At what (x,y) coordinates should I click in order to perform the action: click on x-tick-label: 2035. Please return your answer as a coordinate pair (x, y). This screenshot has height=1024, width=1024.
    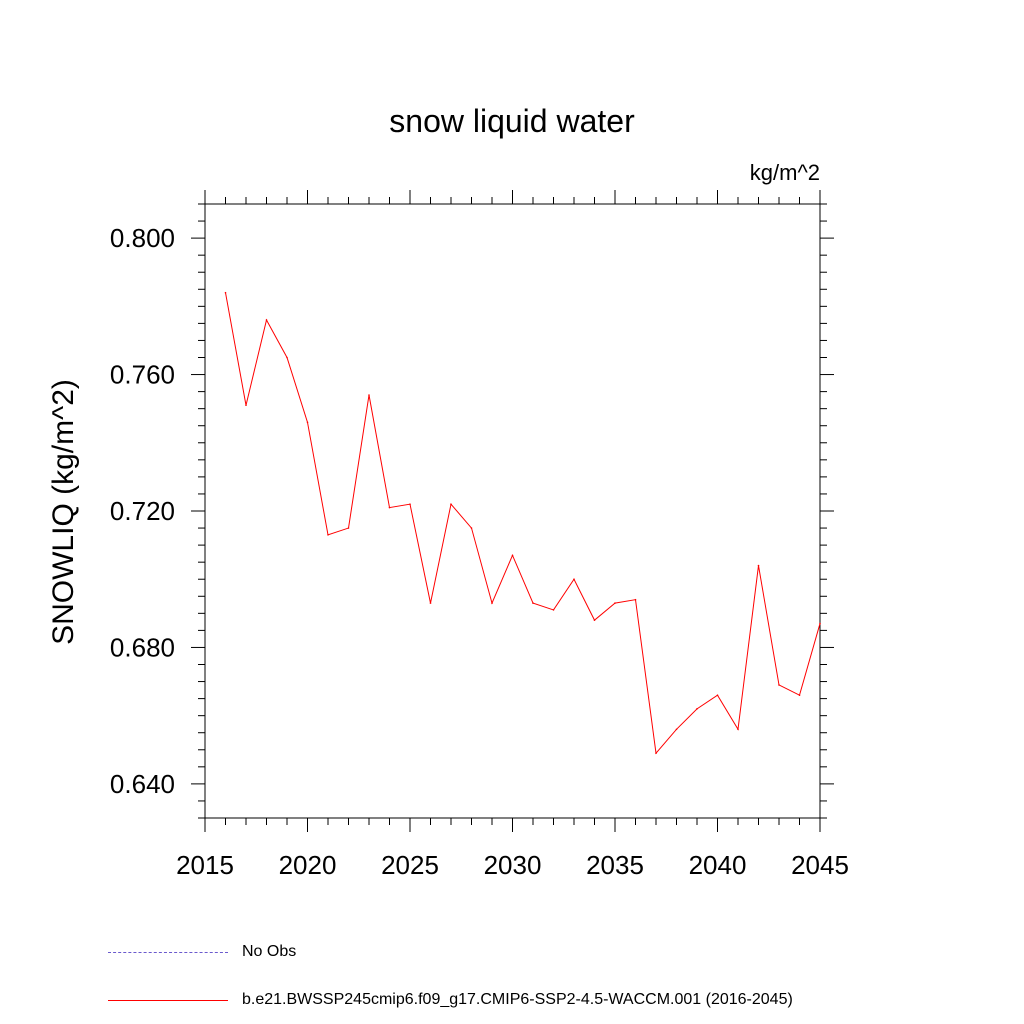
    Looking at the image, I should click on (615, 865).